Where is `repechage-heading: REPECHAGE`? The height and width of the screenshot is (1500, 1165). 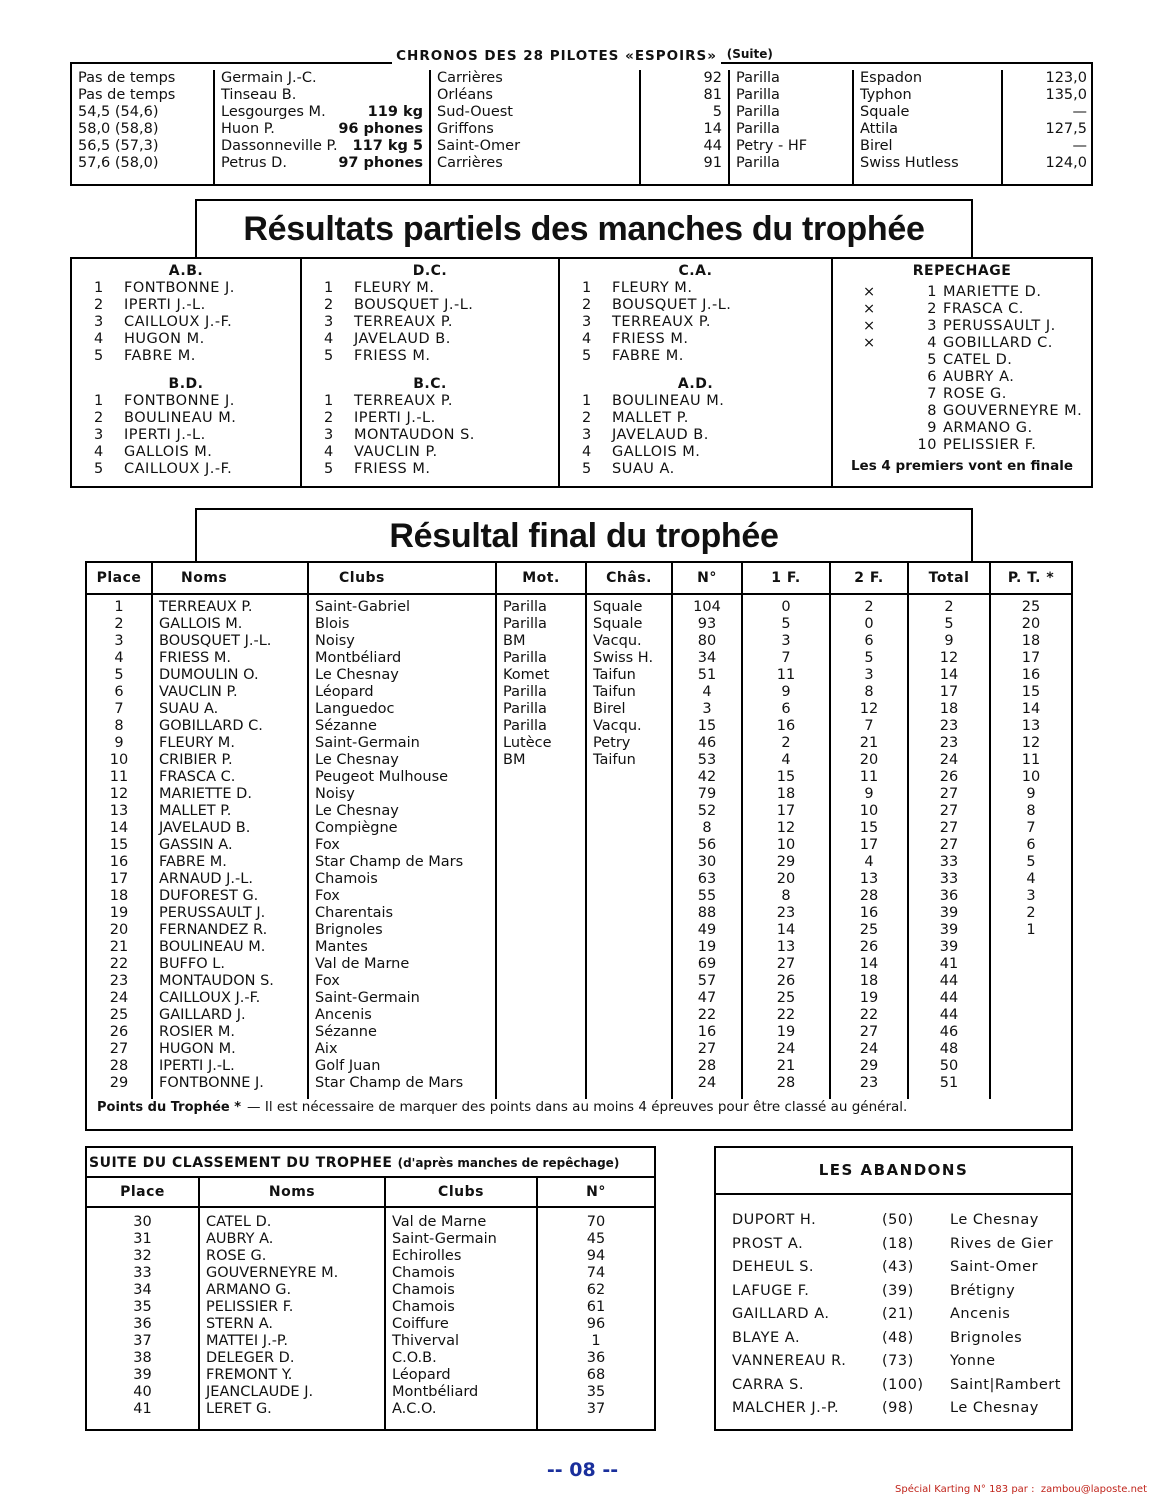 repechage-heading: REPECHAGE is located at coordinates (962, 271).